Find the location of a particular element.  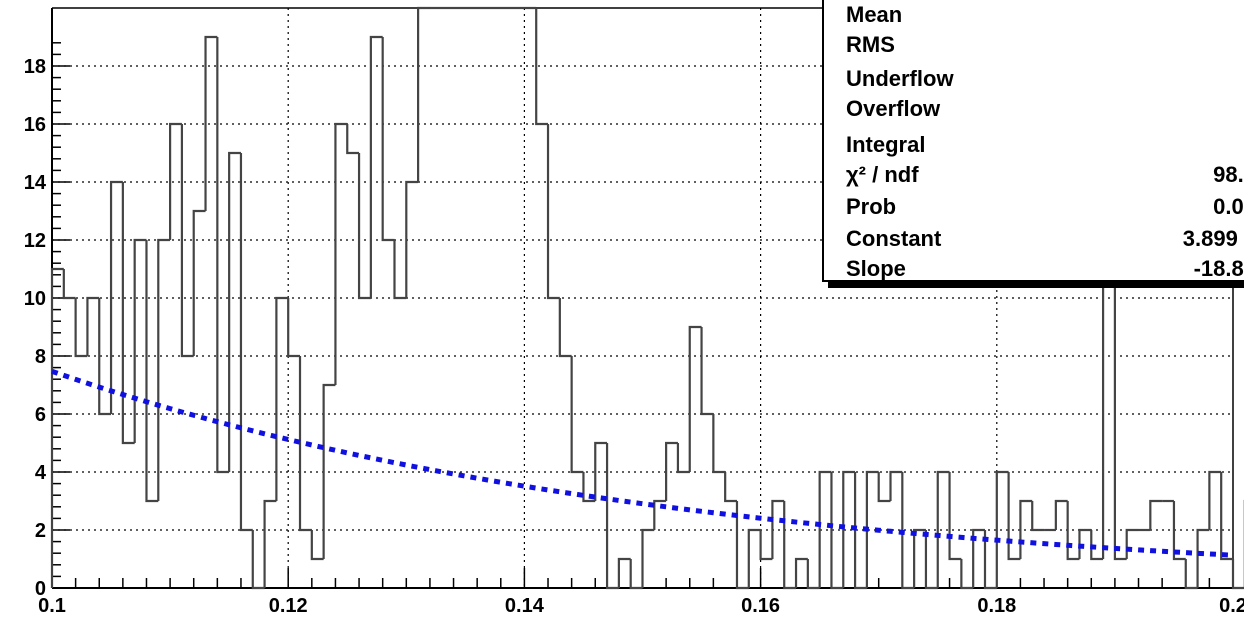

stat-row-underflow: Underflow is located at coordinates (1045, 81).